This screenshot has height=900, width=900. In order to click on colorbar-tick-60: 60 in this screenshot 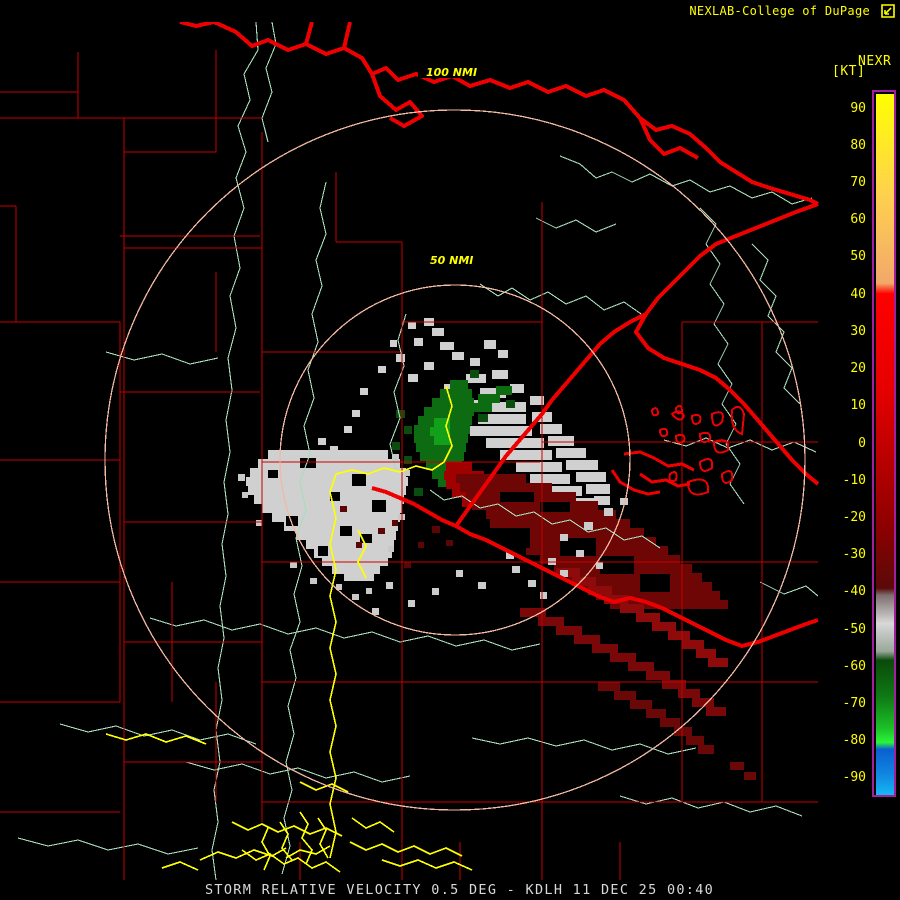, I will do `click(858, 220)`.